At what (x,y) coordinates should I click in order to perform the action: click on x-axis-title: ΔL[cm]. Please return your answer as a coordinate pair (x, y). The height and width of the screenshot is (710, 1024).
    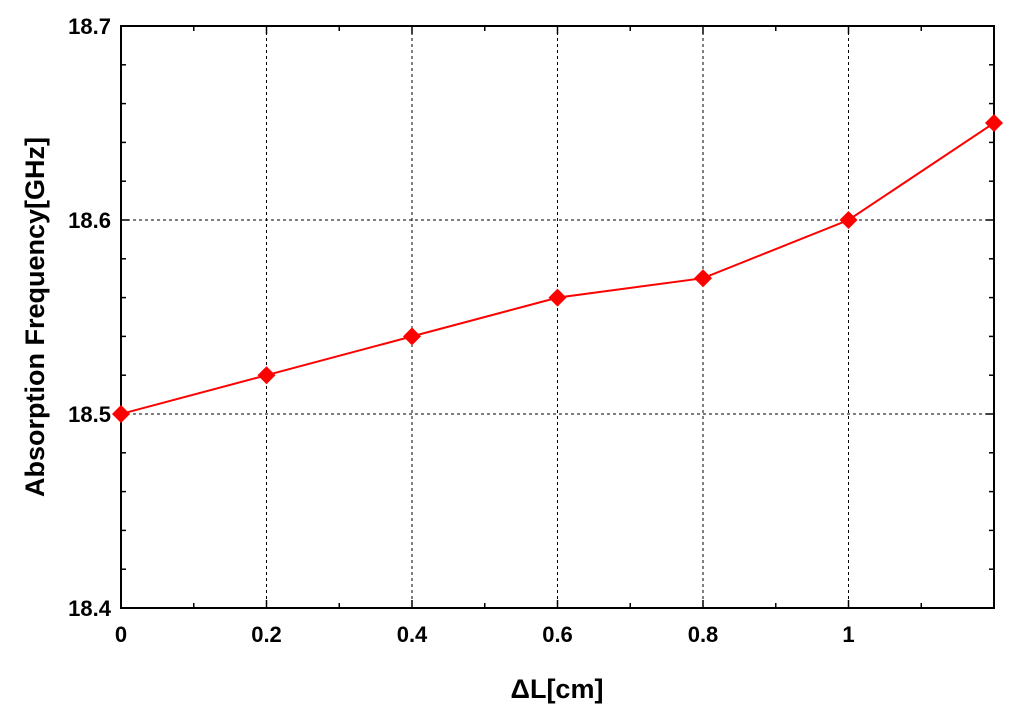
    Looking at the image, I should click on (557, 689).